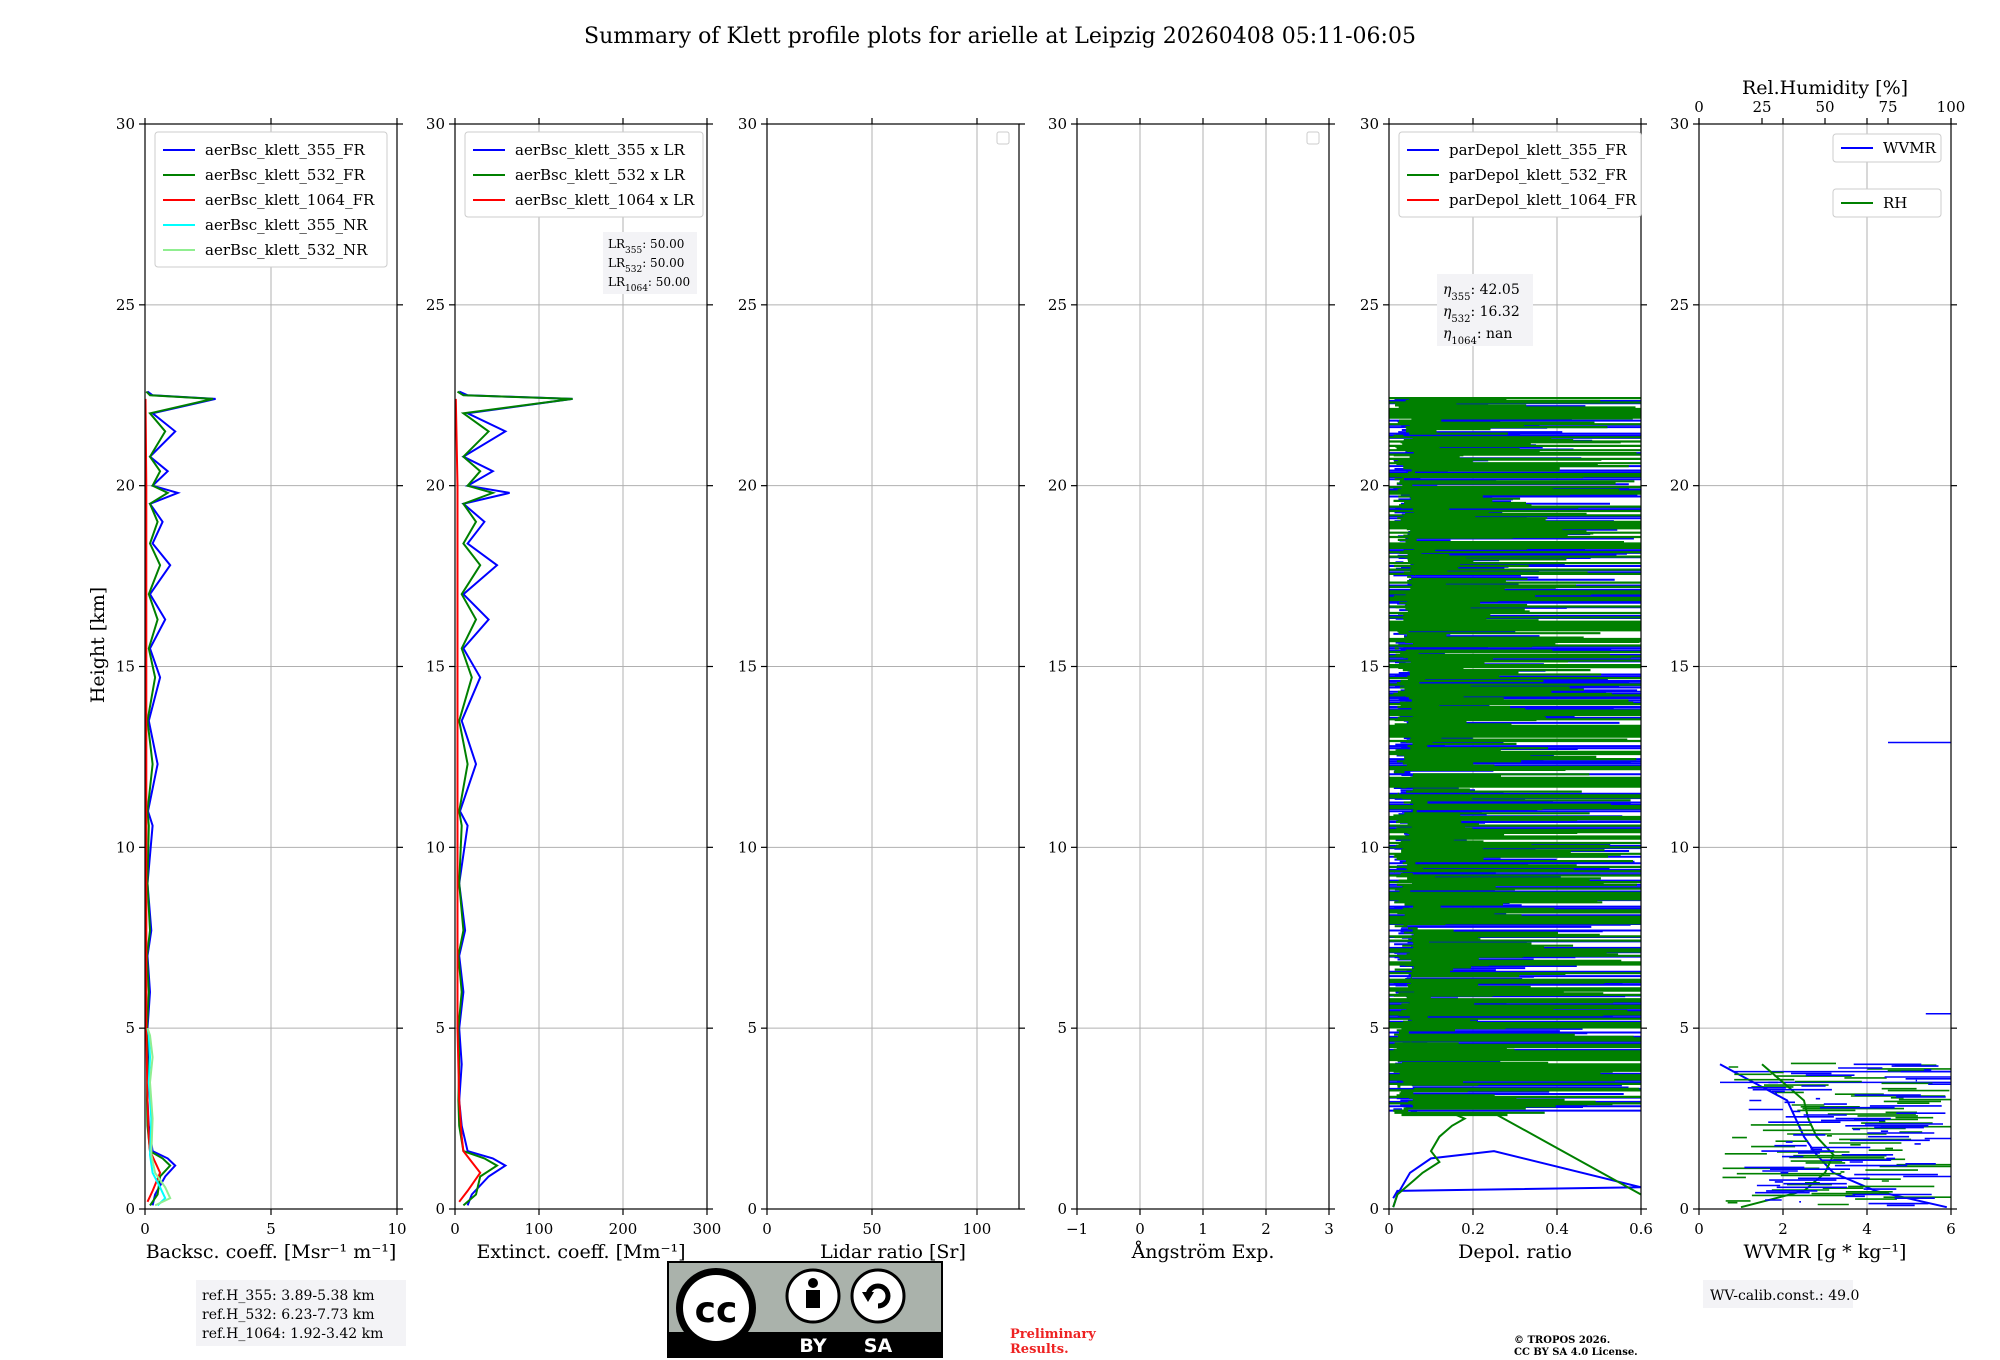  Describe the element at coordinates (1481, 292) in the screenshot. I see `eta-entry: η355: 42.05` at that location.